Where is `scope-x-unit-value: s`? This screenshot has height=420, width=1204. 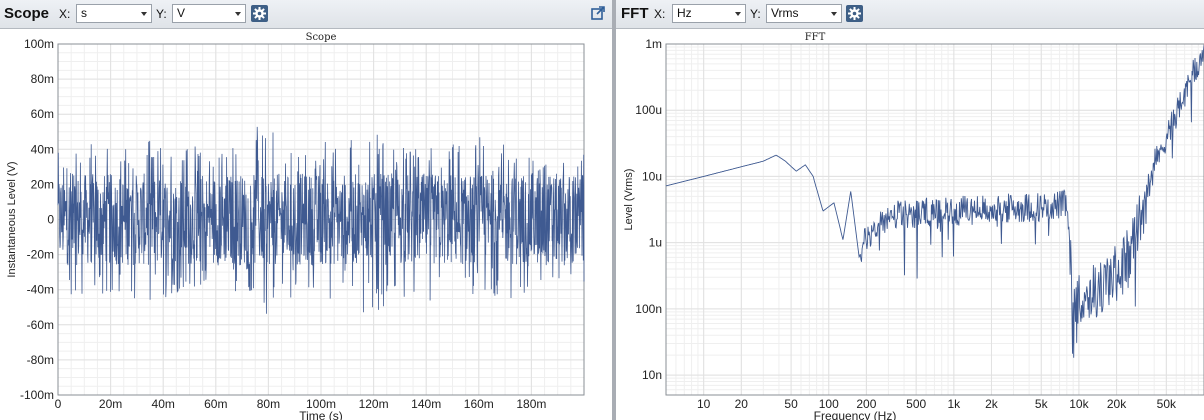 scope-x-unit-value: s is located at coordinates (84, 13).